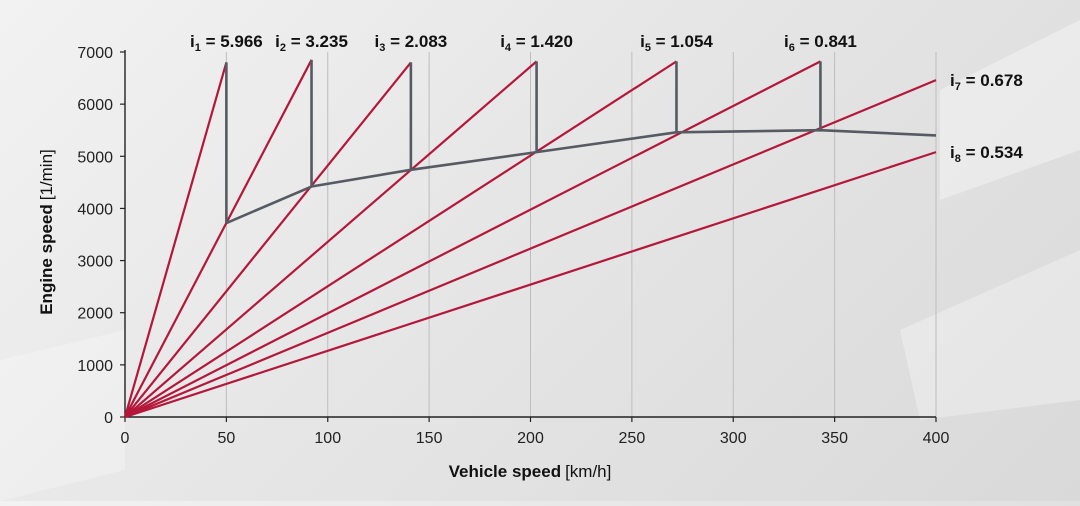 The image size is (1080, 506). I want to click on shift-envelope, so click(581, 176).